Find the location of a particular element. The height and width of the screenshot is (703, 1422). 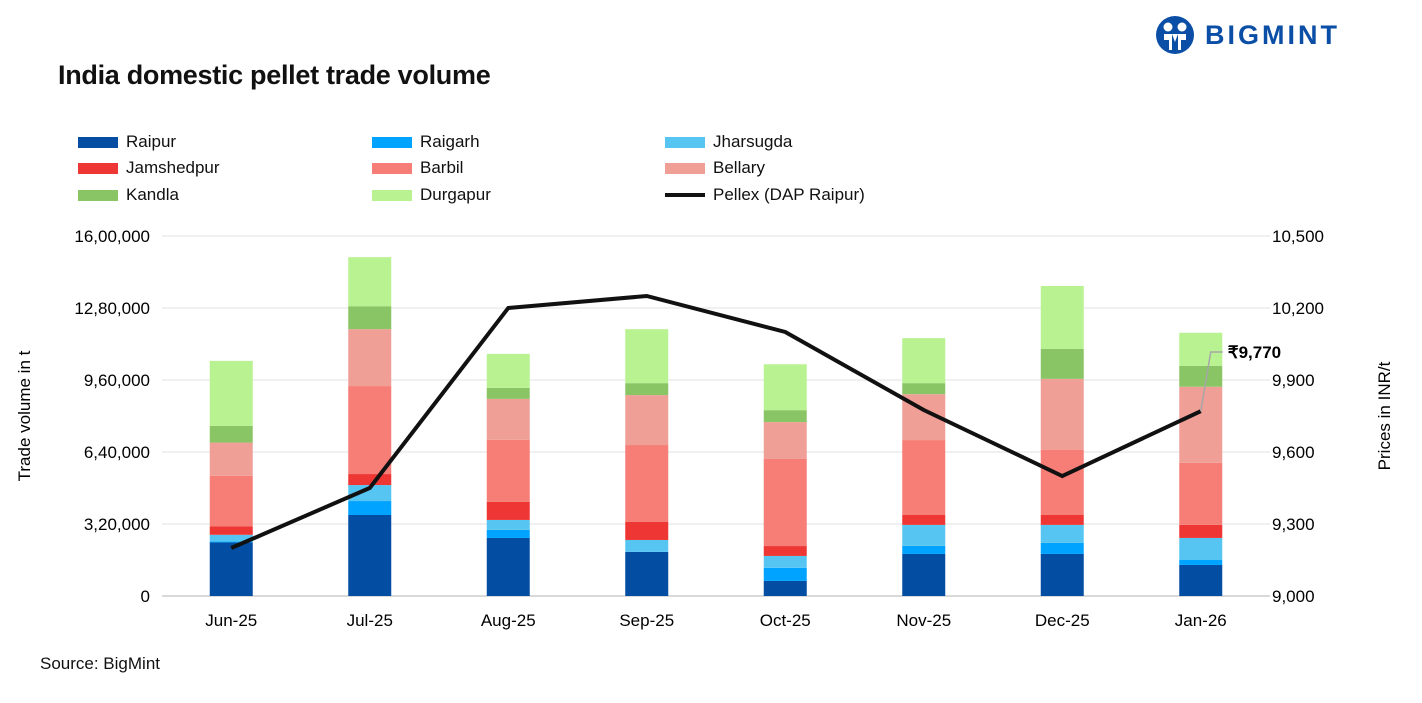

x-tick-label: Sep-25 is located at coordinates (646, 620).